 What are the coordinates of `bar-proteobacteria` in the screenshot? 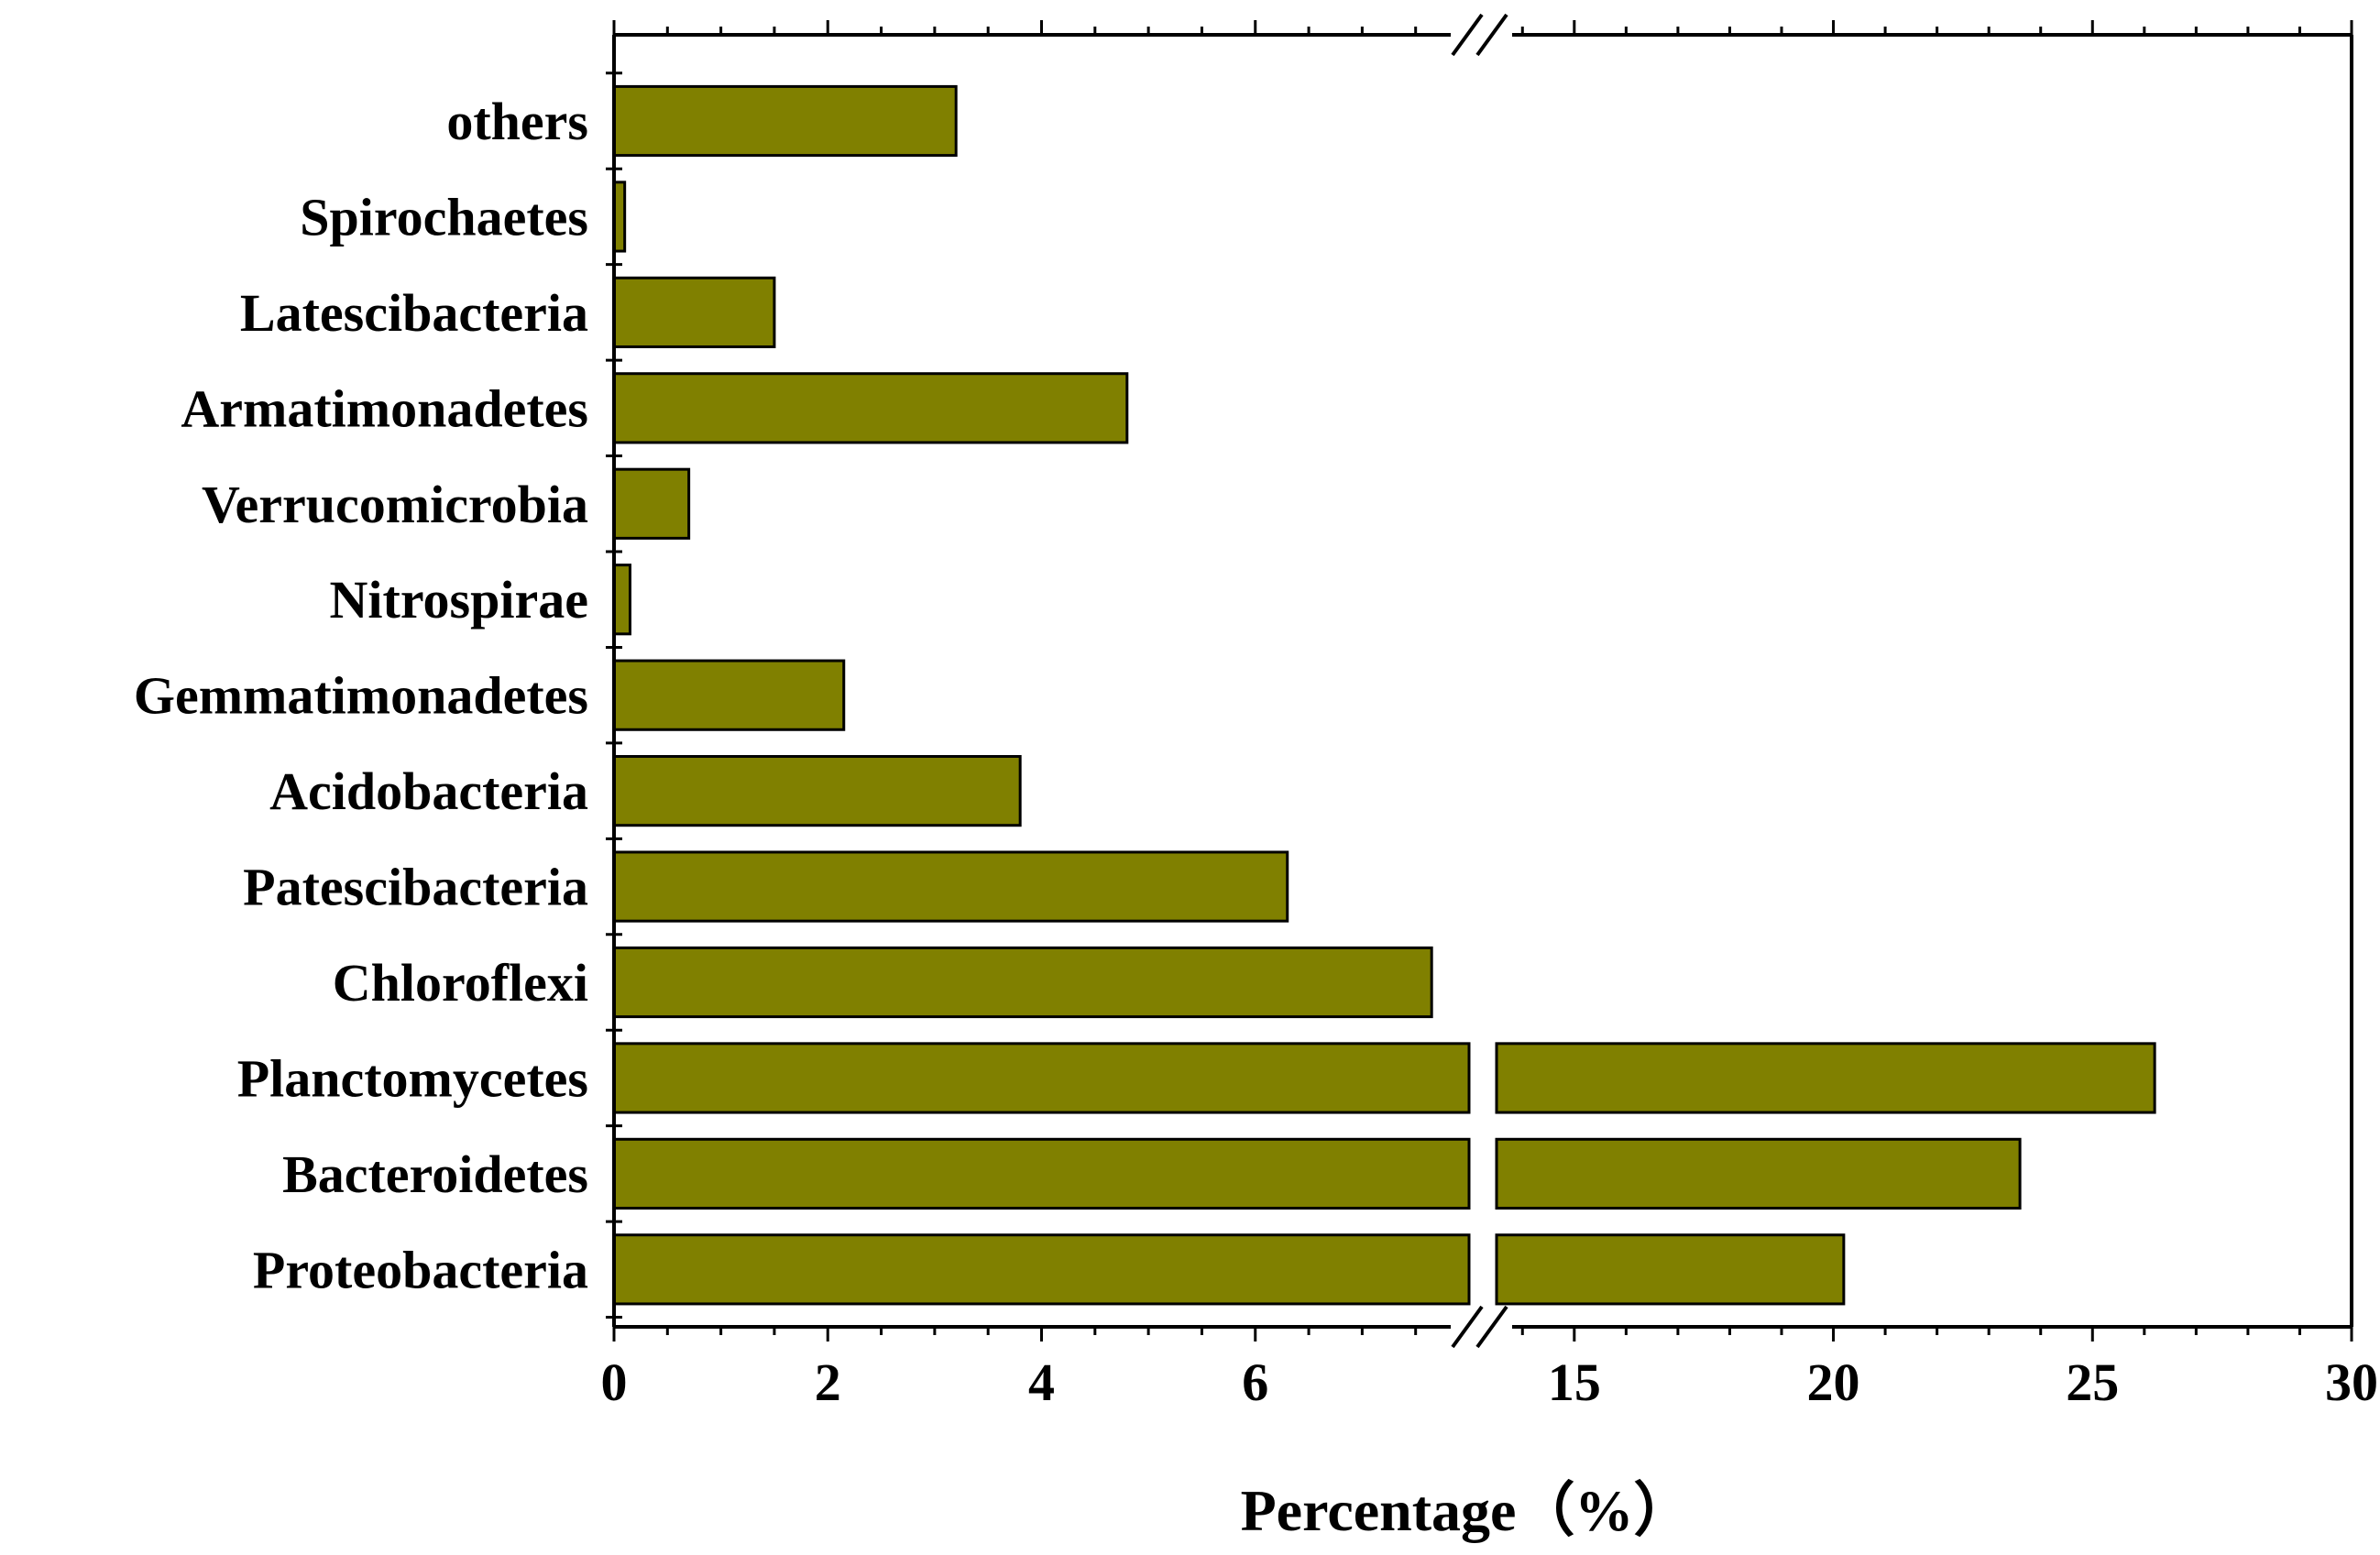 It's located at (1670, 1270).